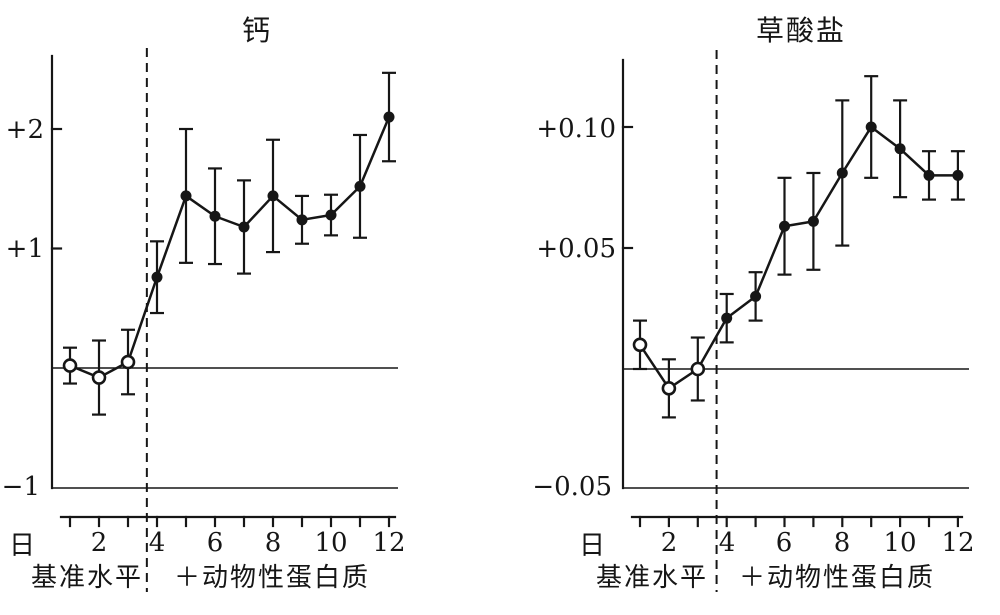  Describe the element at coordinates (576, 129) in the screenshot. I see `y-tick-label: +0.10` at that location.